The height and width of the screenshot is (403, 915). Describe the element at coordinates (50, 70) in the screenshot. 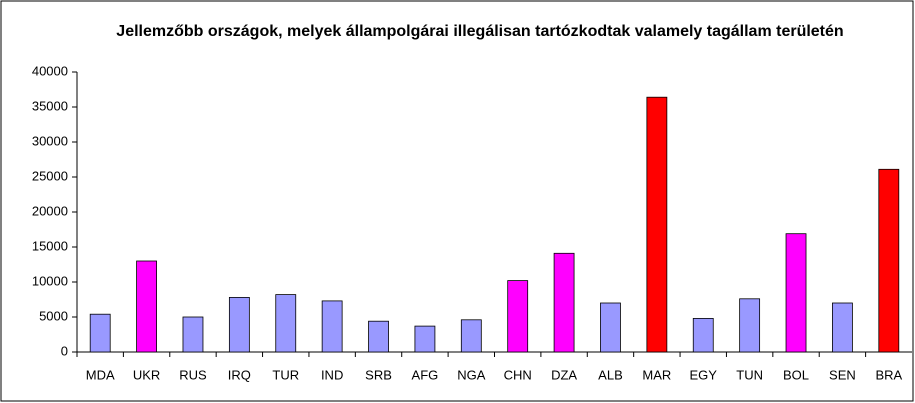

I see `y-tick-label: 40000` at that location.